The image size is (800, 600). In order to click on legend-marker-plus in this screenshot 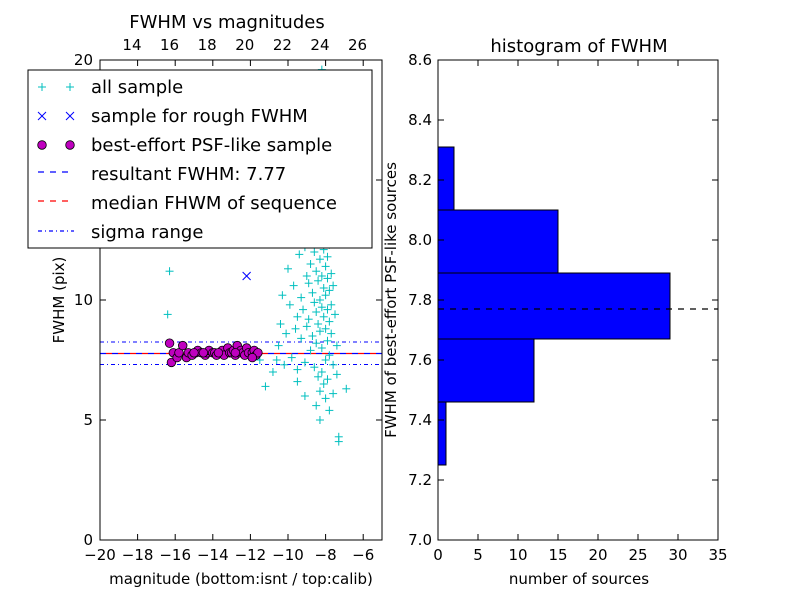, I will do `click(56, 87)`.